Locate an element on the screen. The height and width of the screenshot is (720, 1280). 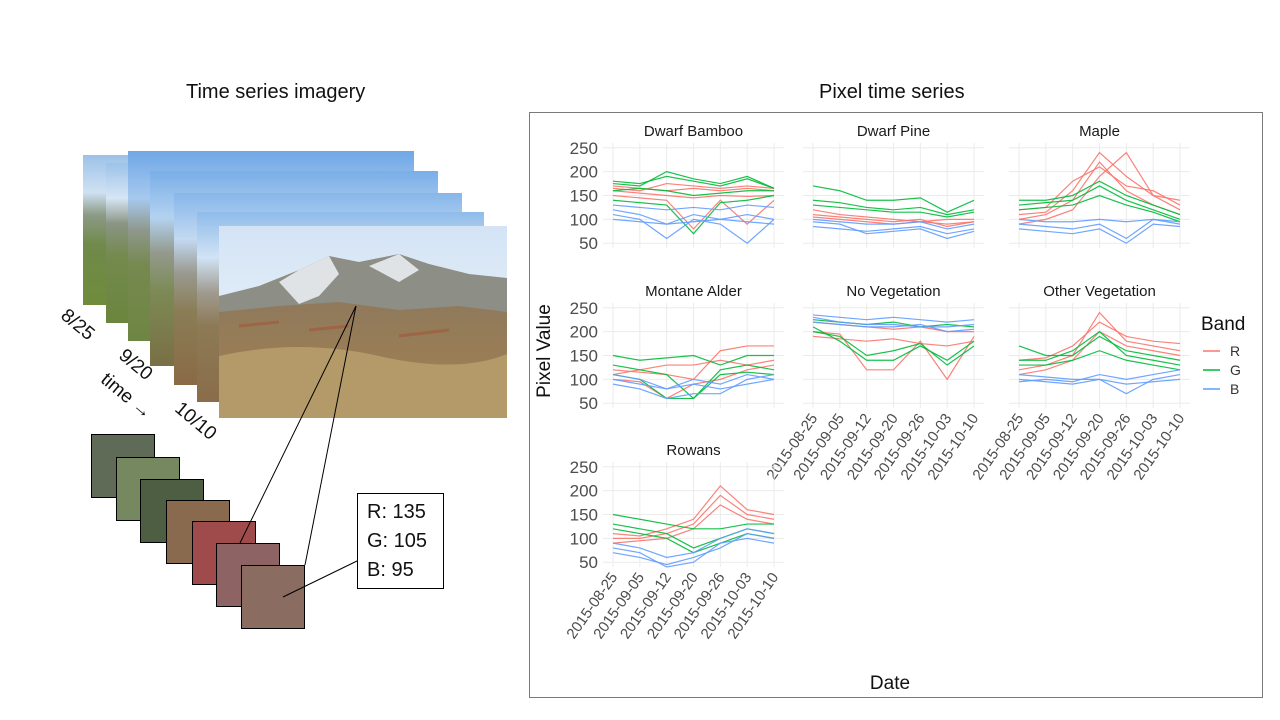
right-title: Pixel time series is located at coordinates (892, 92).